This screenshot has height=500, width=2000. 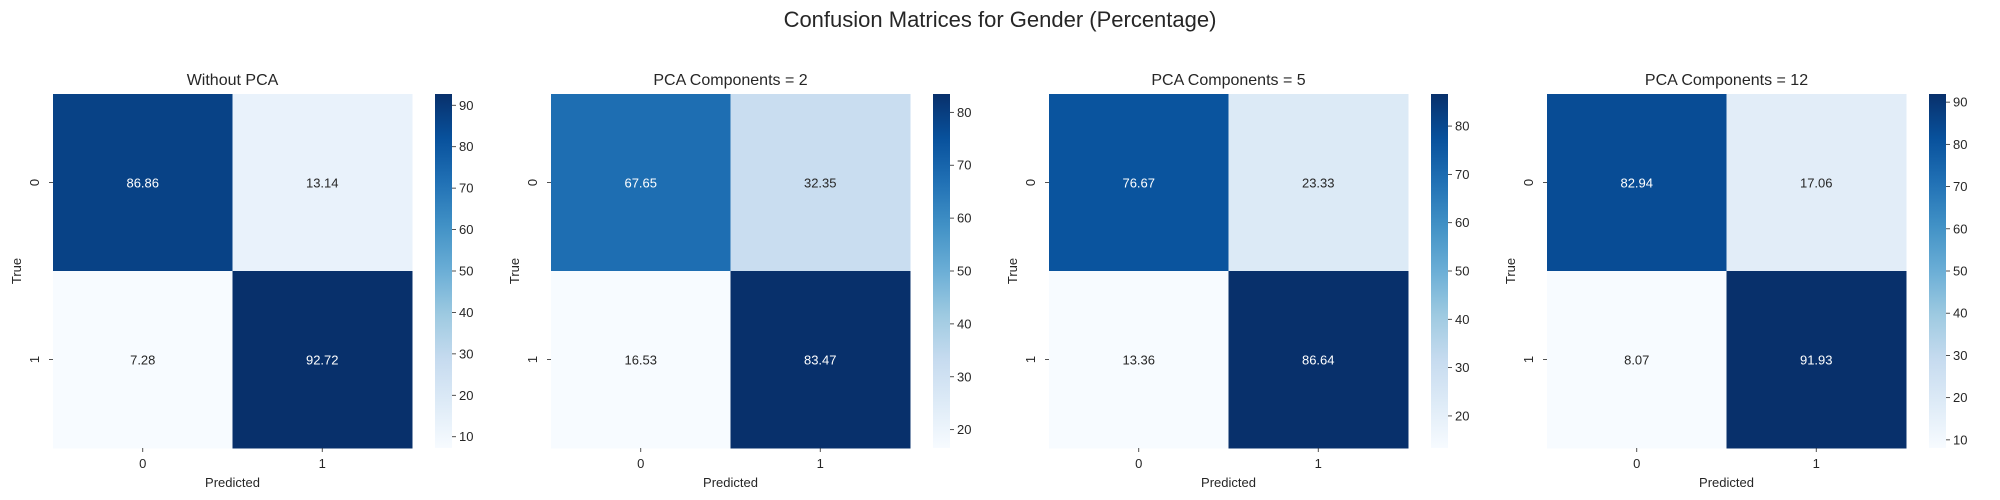 I want to click on panel-title: PCA Components = 5, so click(x=1228, y=80).